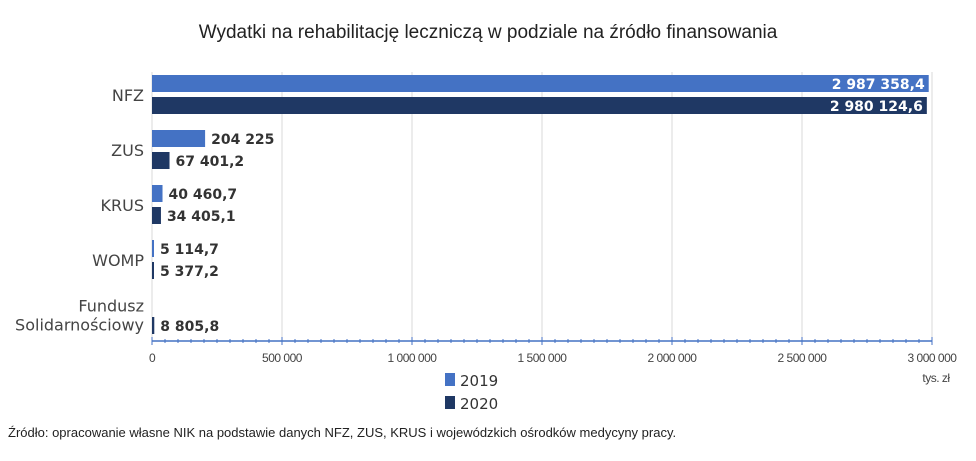 This screenshot has height=461, width=976. I want to click on category-label: Solidarnościowy, so click(79, 325).